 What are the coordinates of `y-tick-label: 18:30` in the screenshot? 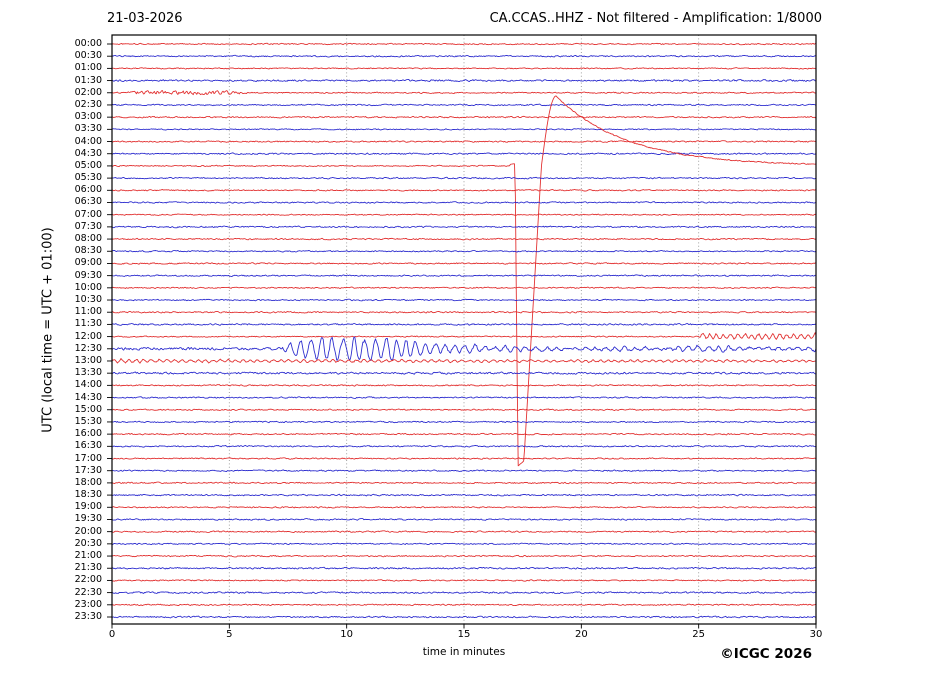 It's located at (88, 495).